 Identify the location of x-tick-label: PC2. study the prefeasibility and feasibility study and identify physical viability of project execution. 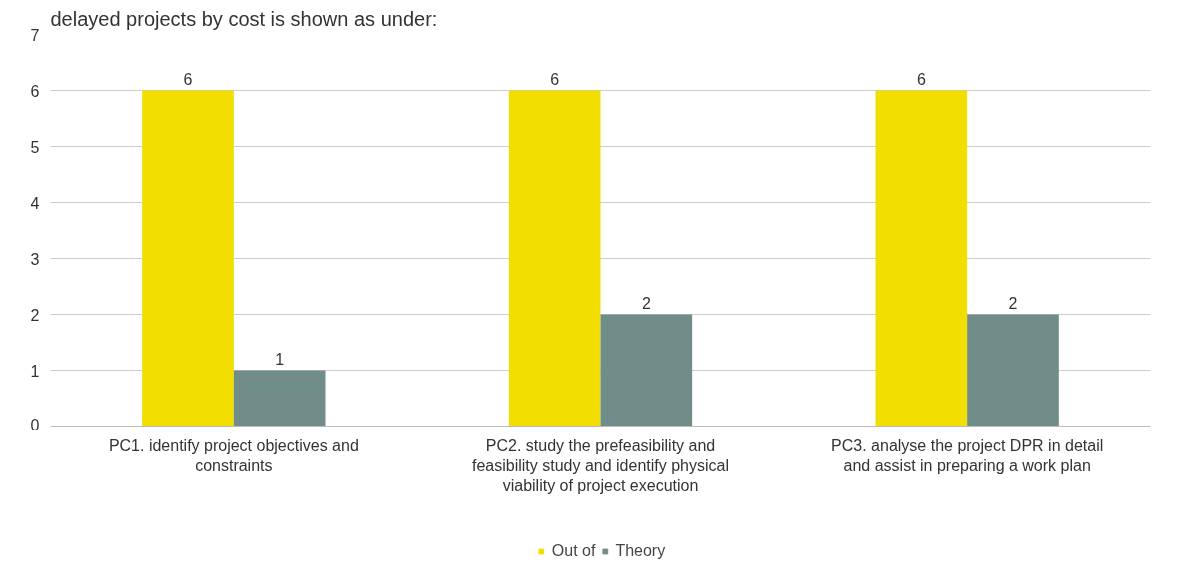
(600, 465).